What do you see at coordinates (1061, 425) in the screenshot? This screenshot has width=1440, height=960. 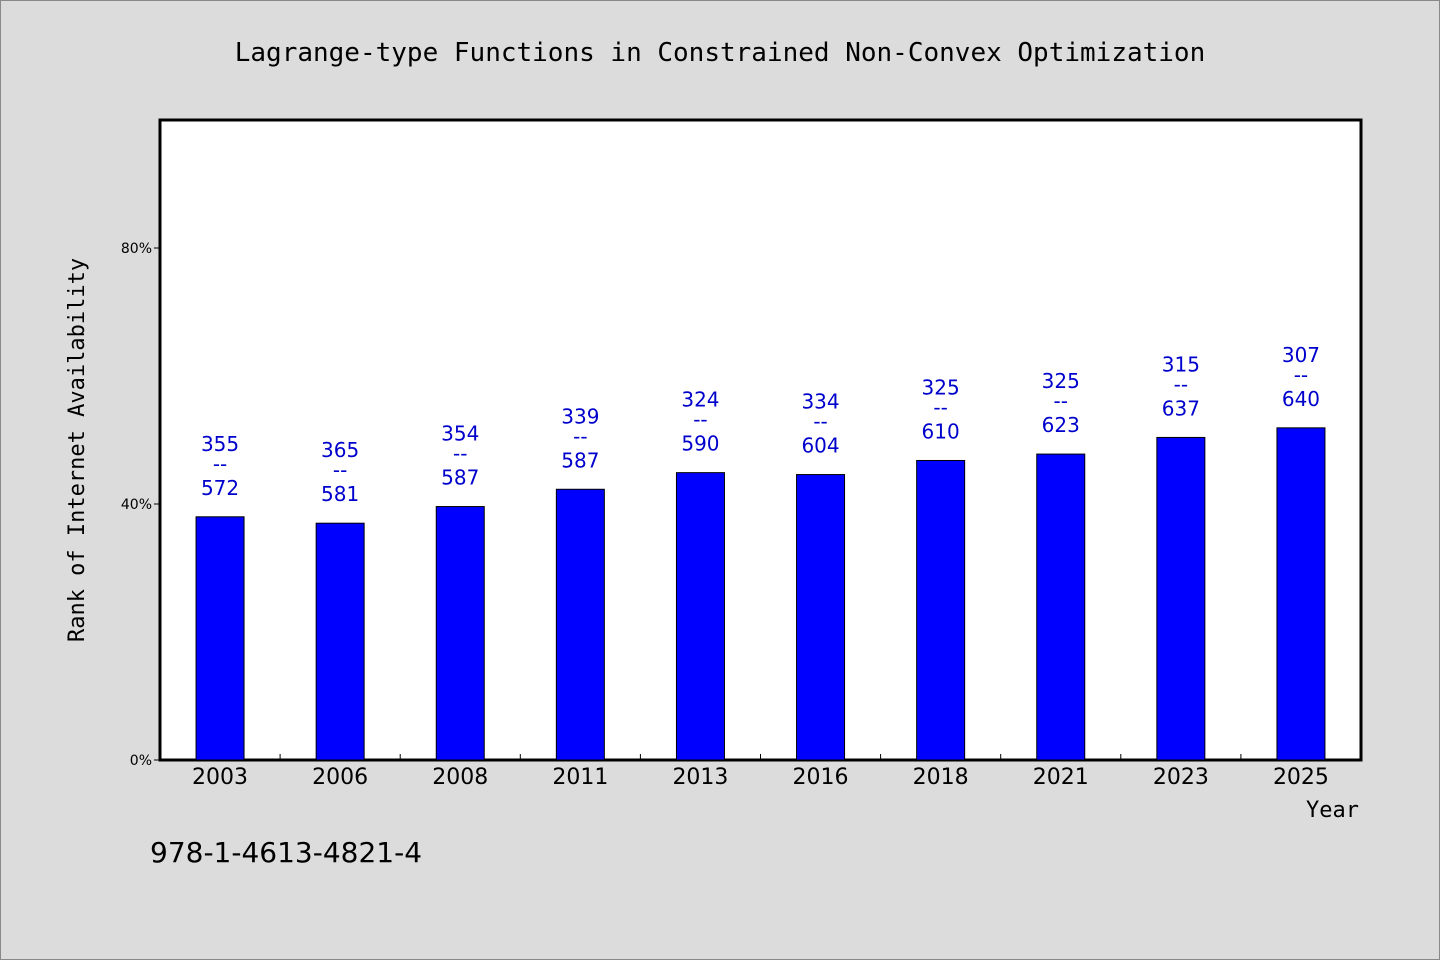 I see `data-label-bottom: 623` at bounding box center [1061, 425].